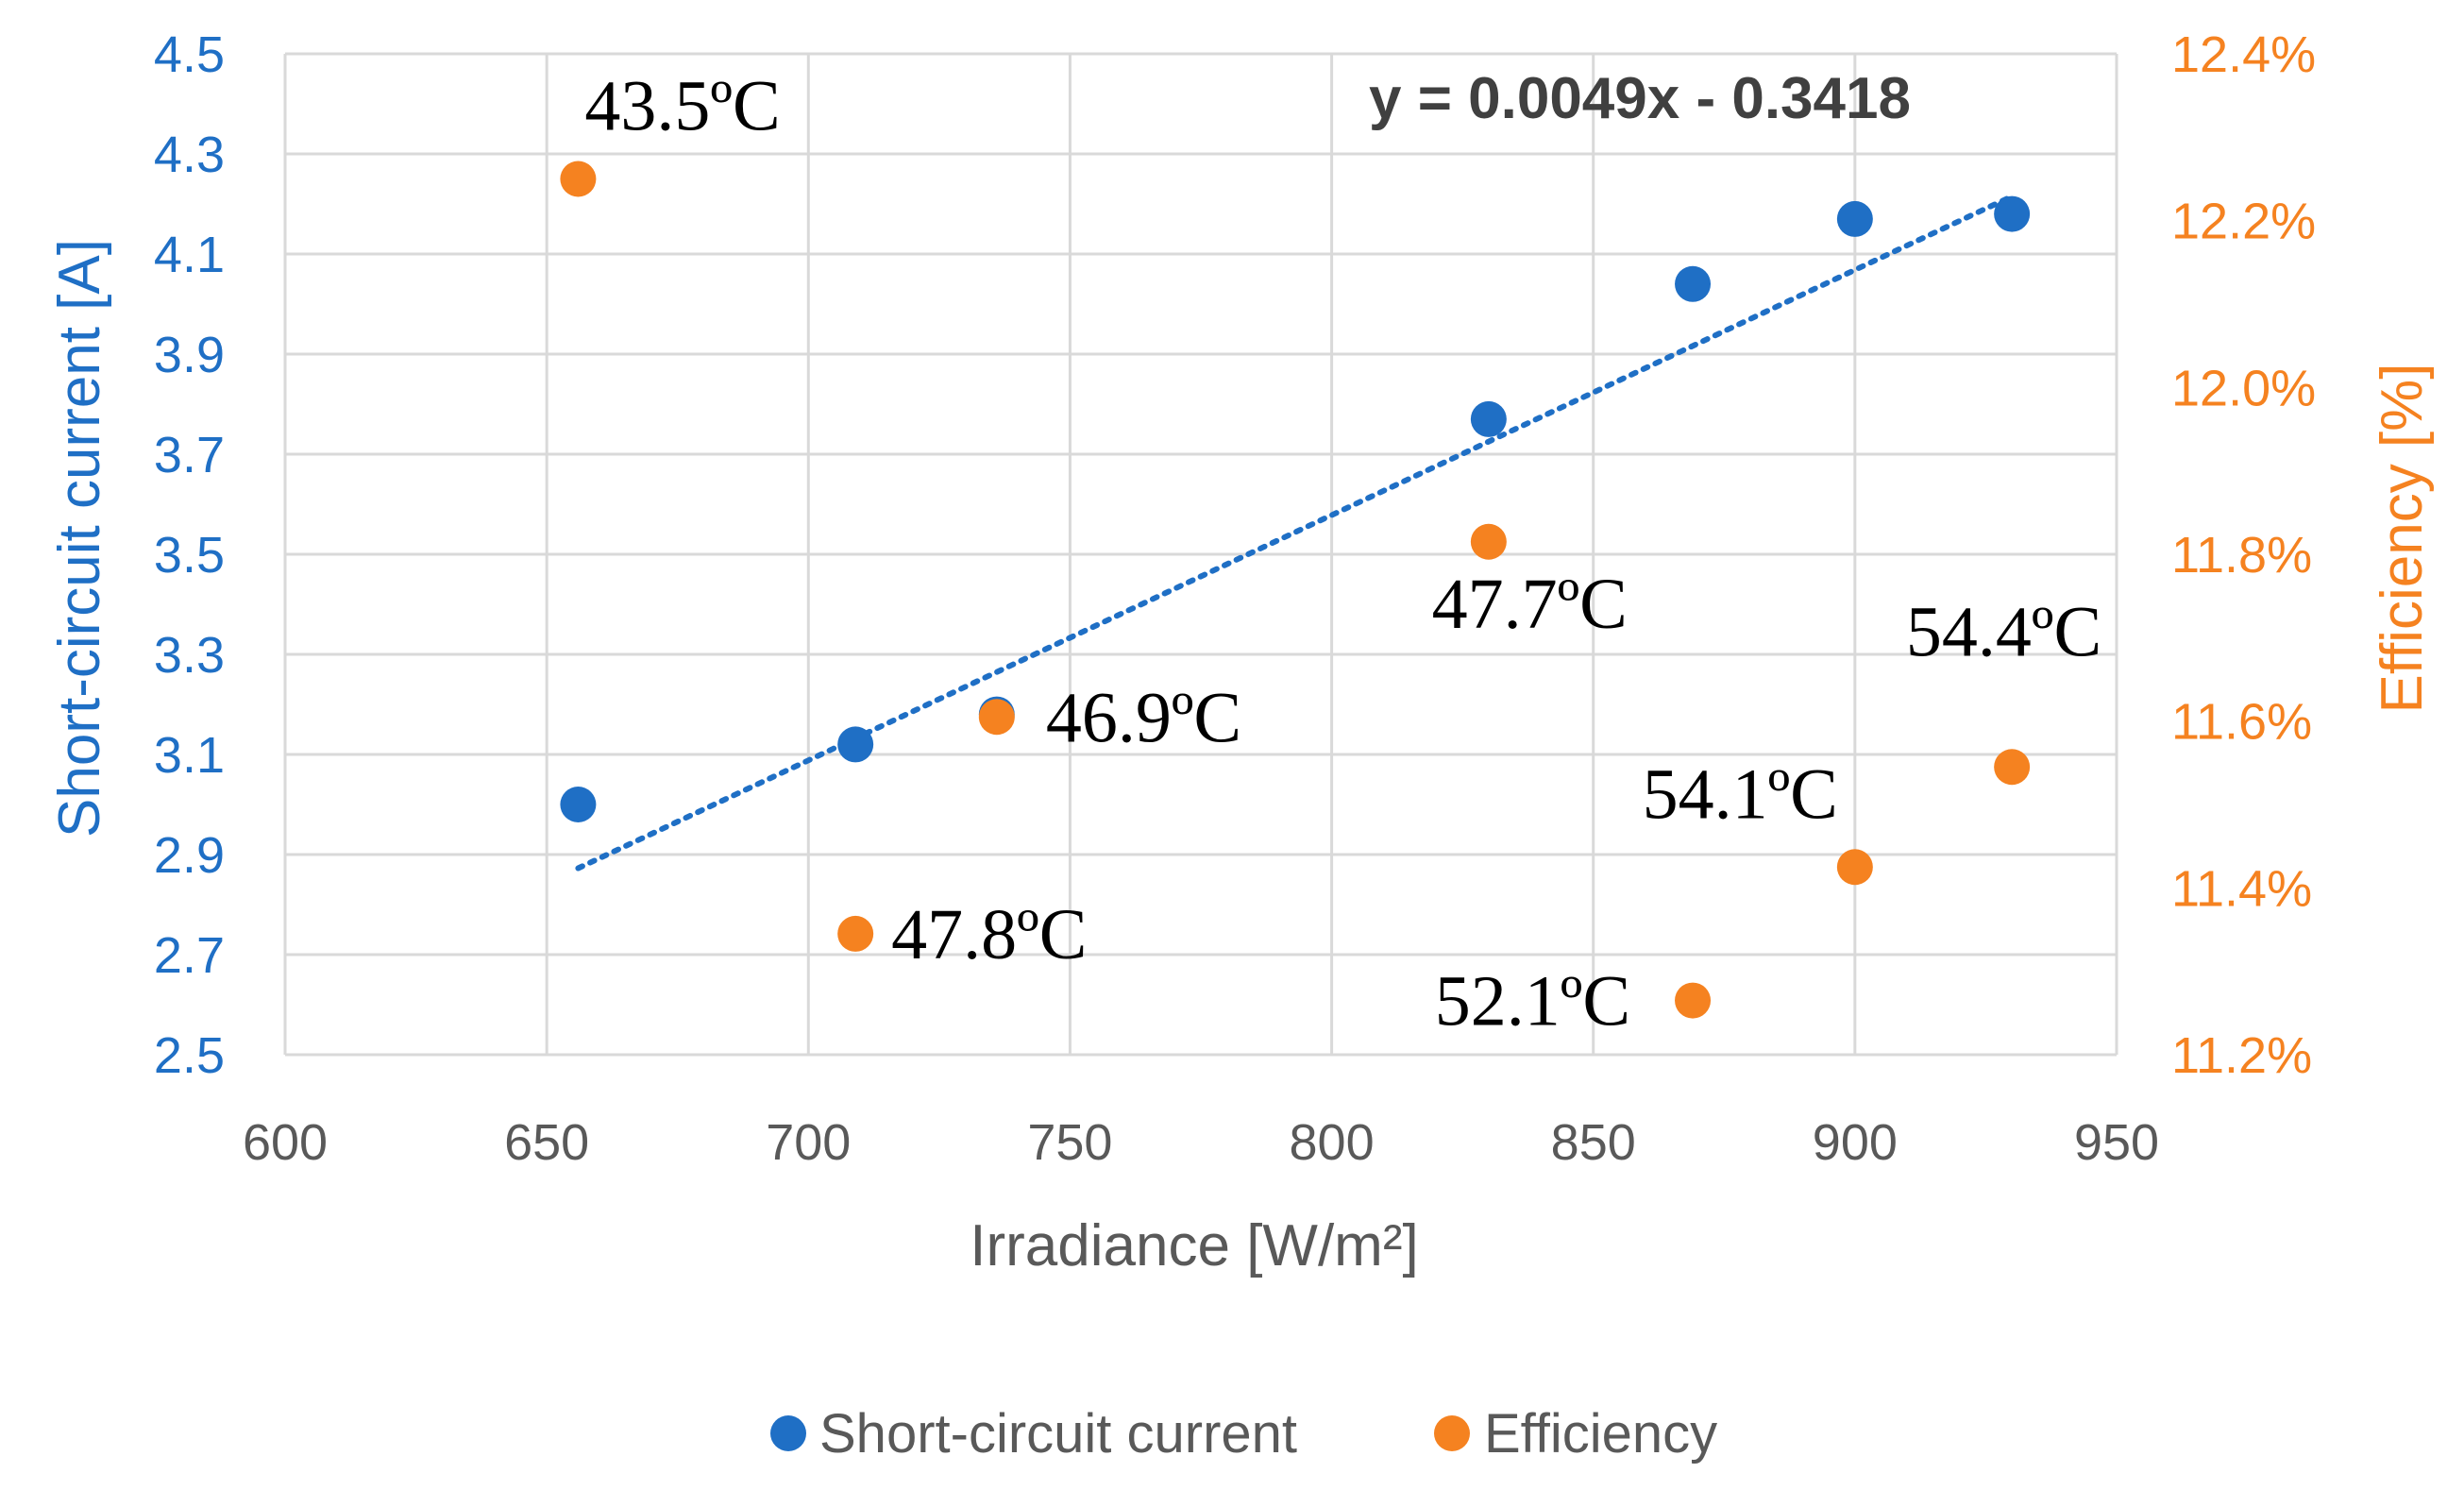  Describe the element at coordinates (1593, 1142) in the screenshot. I see `x-tick-label: 850` at that location.